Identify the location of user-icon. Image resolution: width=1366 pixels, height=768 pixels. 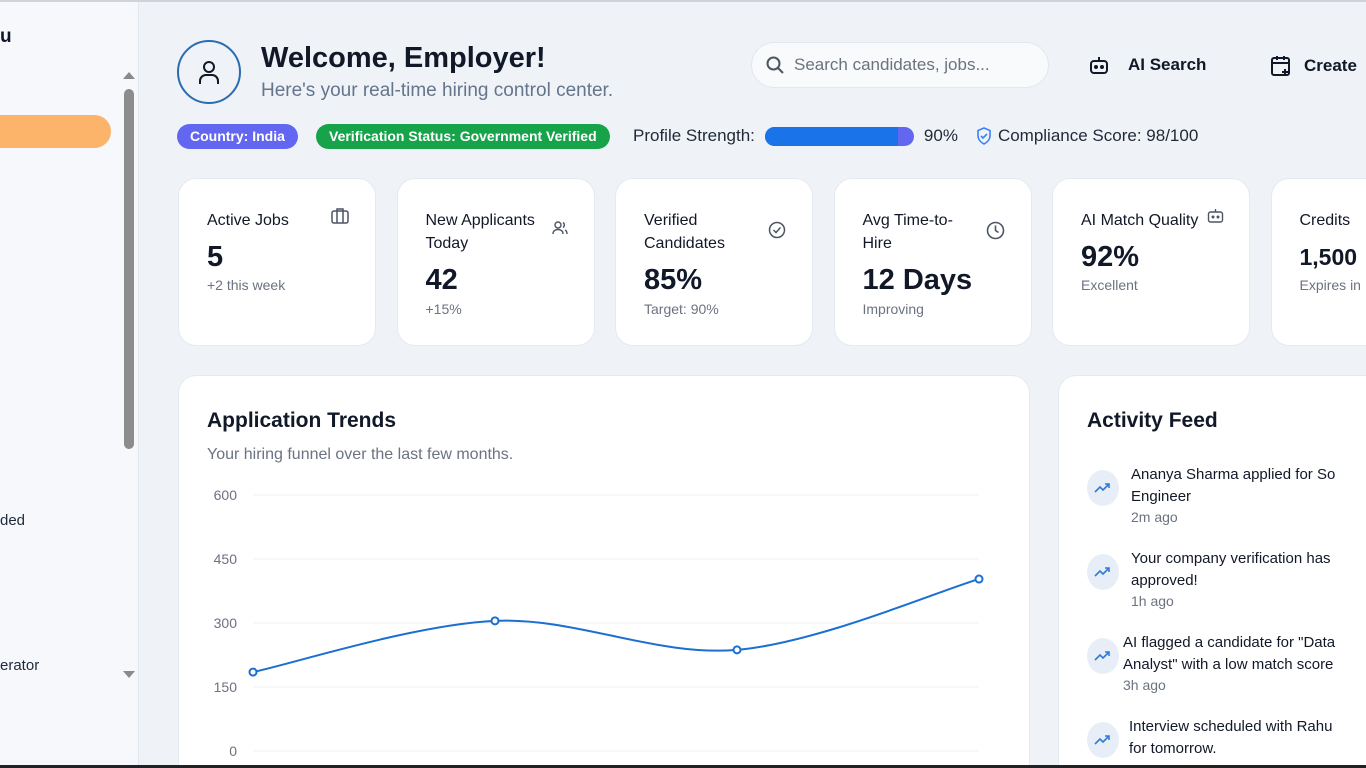
(209, 72).